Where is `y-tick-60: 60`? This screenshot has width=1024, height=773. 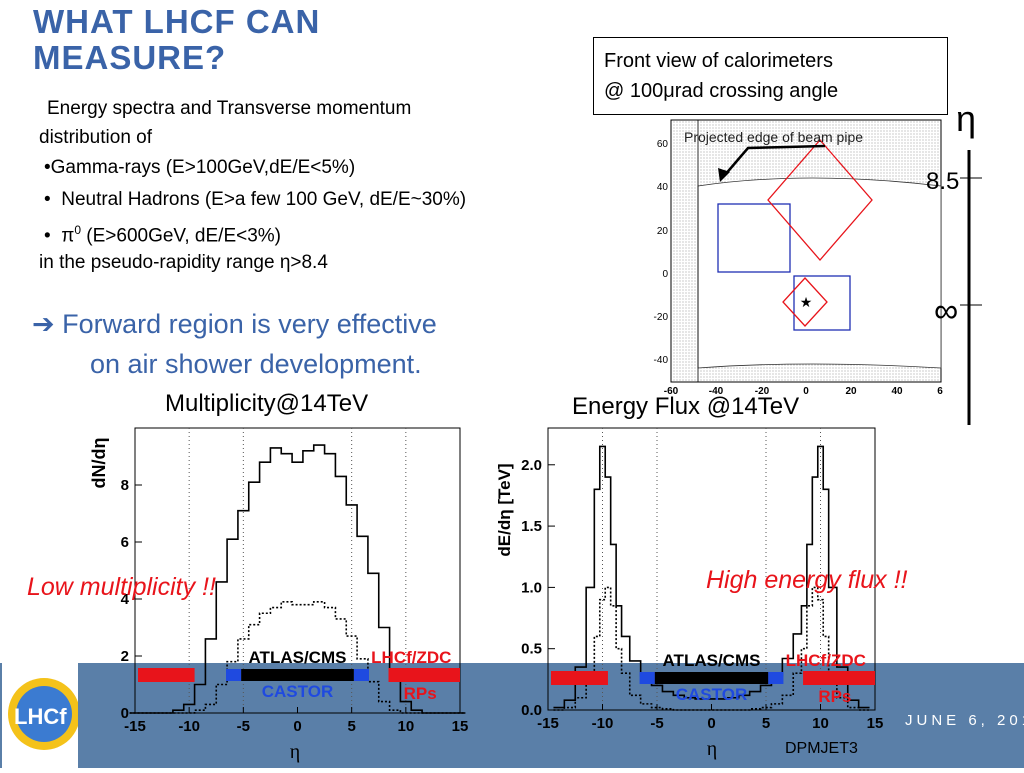
y-tick-60: 60 is located at coordinates (663, 144).